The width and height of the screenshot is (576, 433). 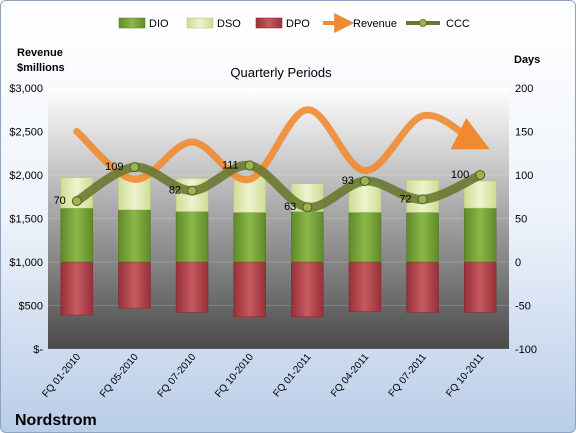 I want to click on right-axis-ticks: -100 -50 0 50 100 150 200, so click(x=526, y=219).